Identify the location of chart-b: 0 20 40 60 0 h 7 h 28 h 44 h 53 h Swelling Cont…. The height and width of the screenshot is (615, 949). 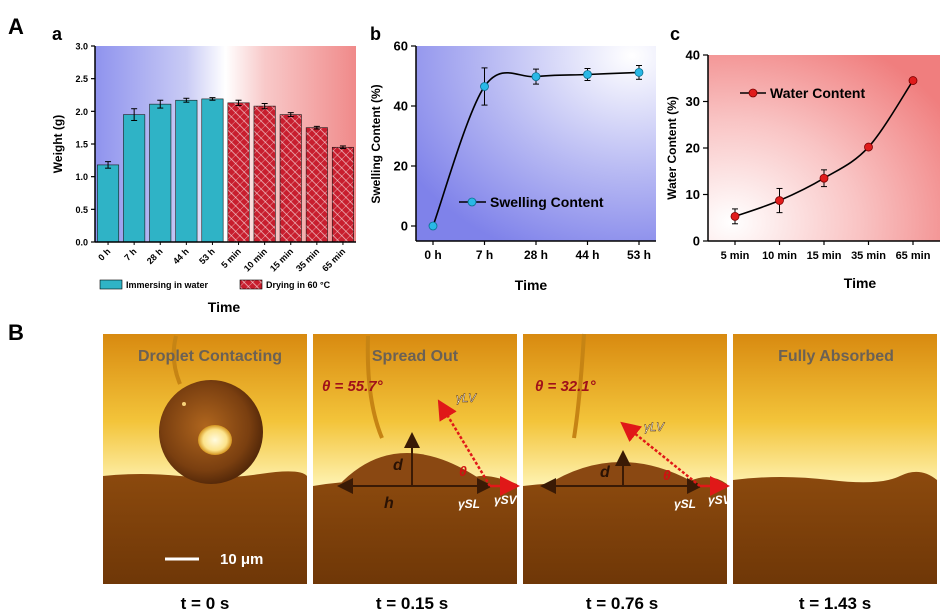
(512, 166).